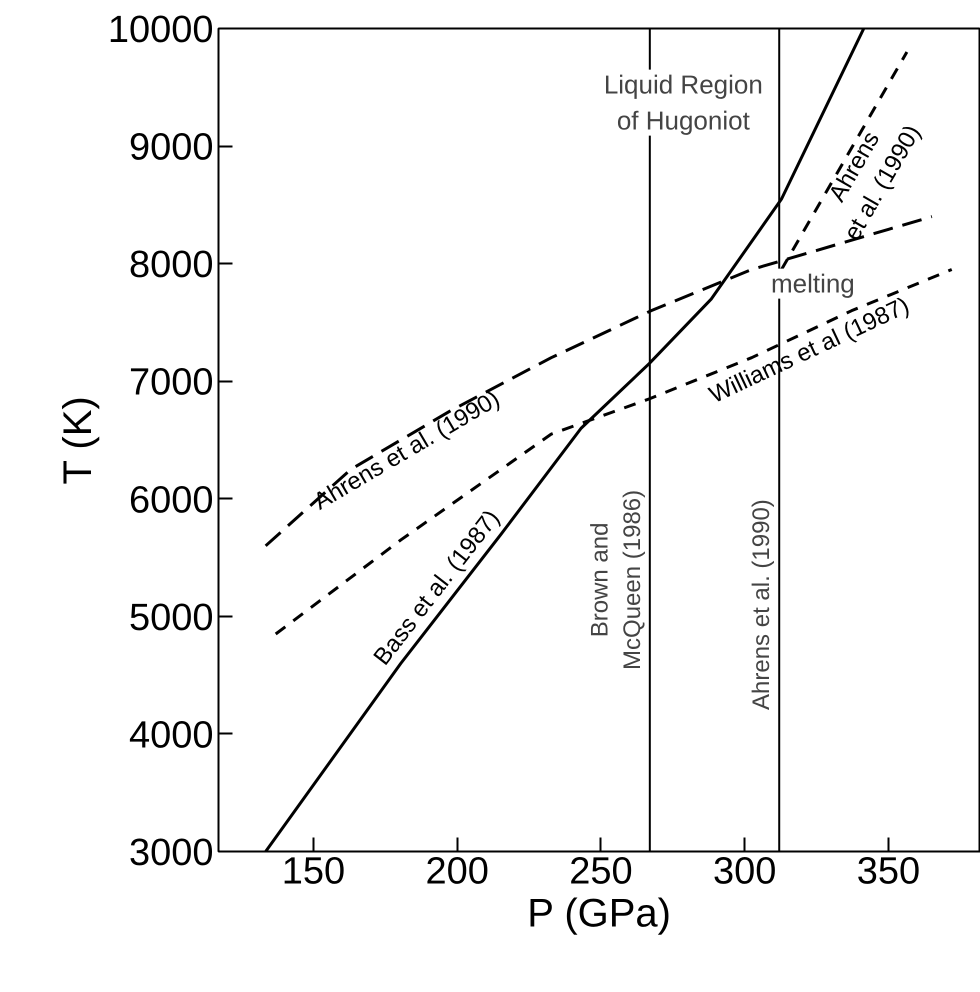  What do you see at coordinates (171, 383) in the screenshot?
I see `y-tick-label: 7000` at bounding box center [171, 383].